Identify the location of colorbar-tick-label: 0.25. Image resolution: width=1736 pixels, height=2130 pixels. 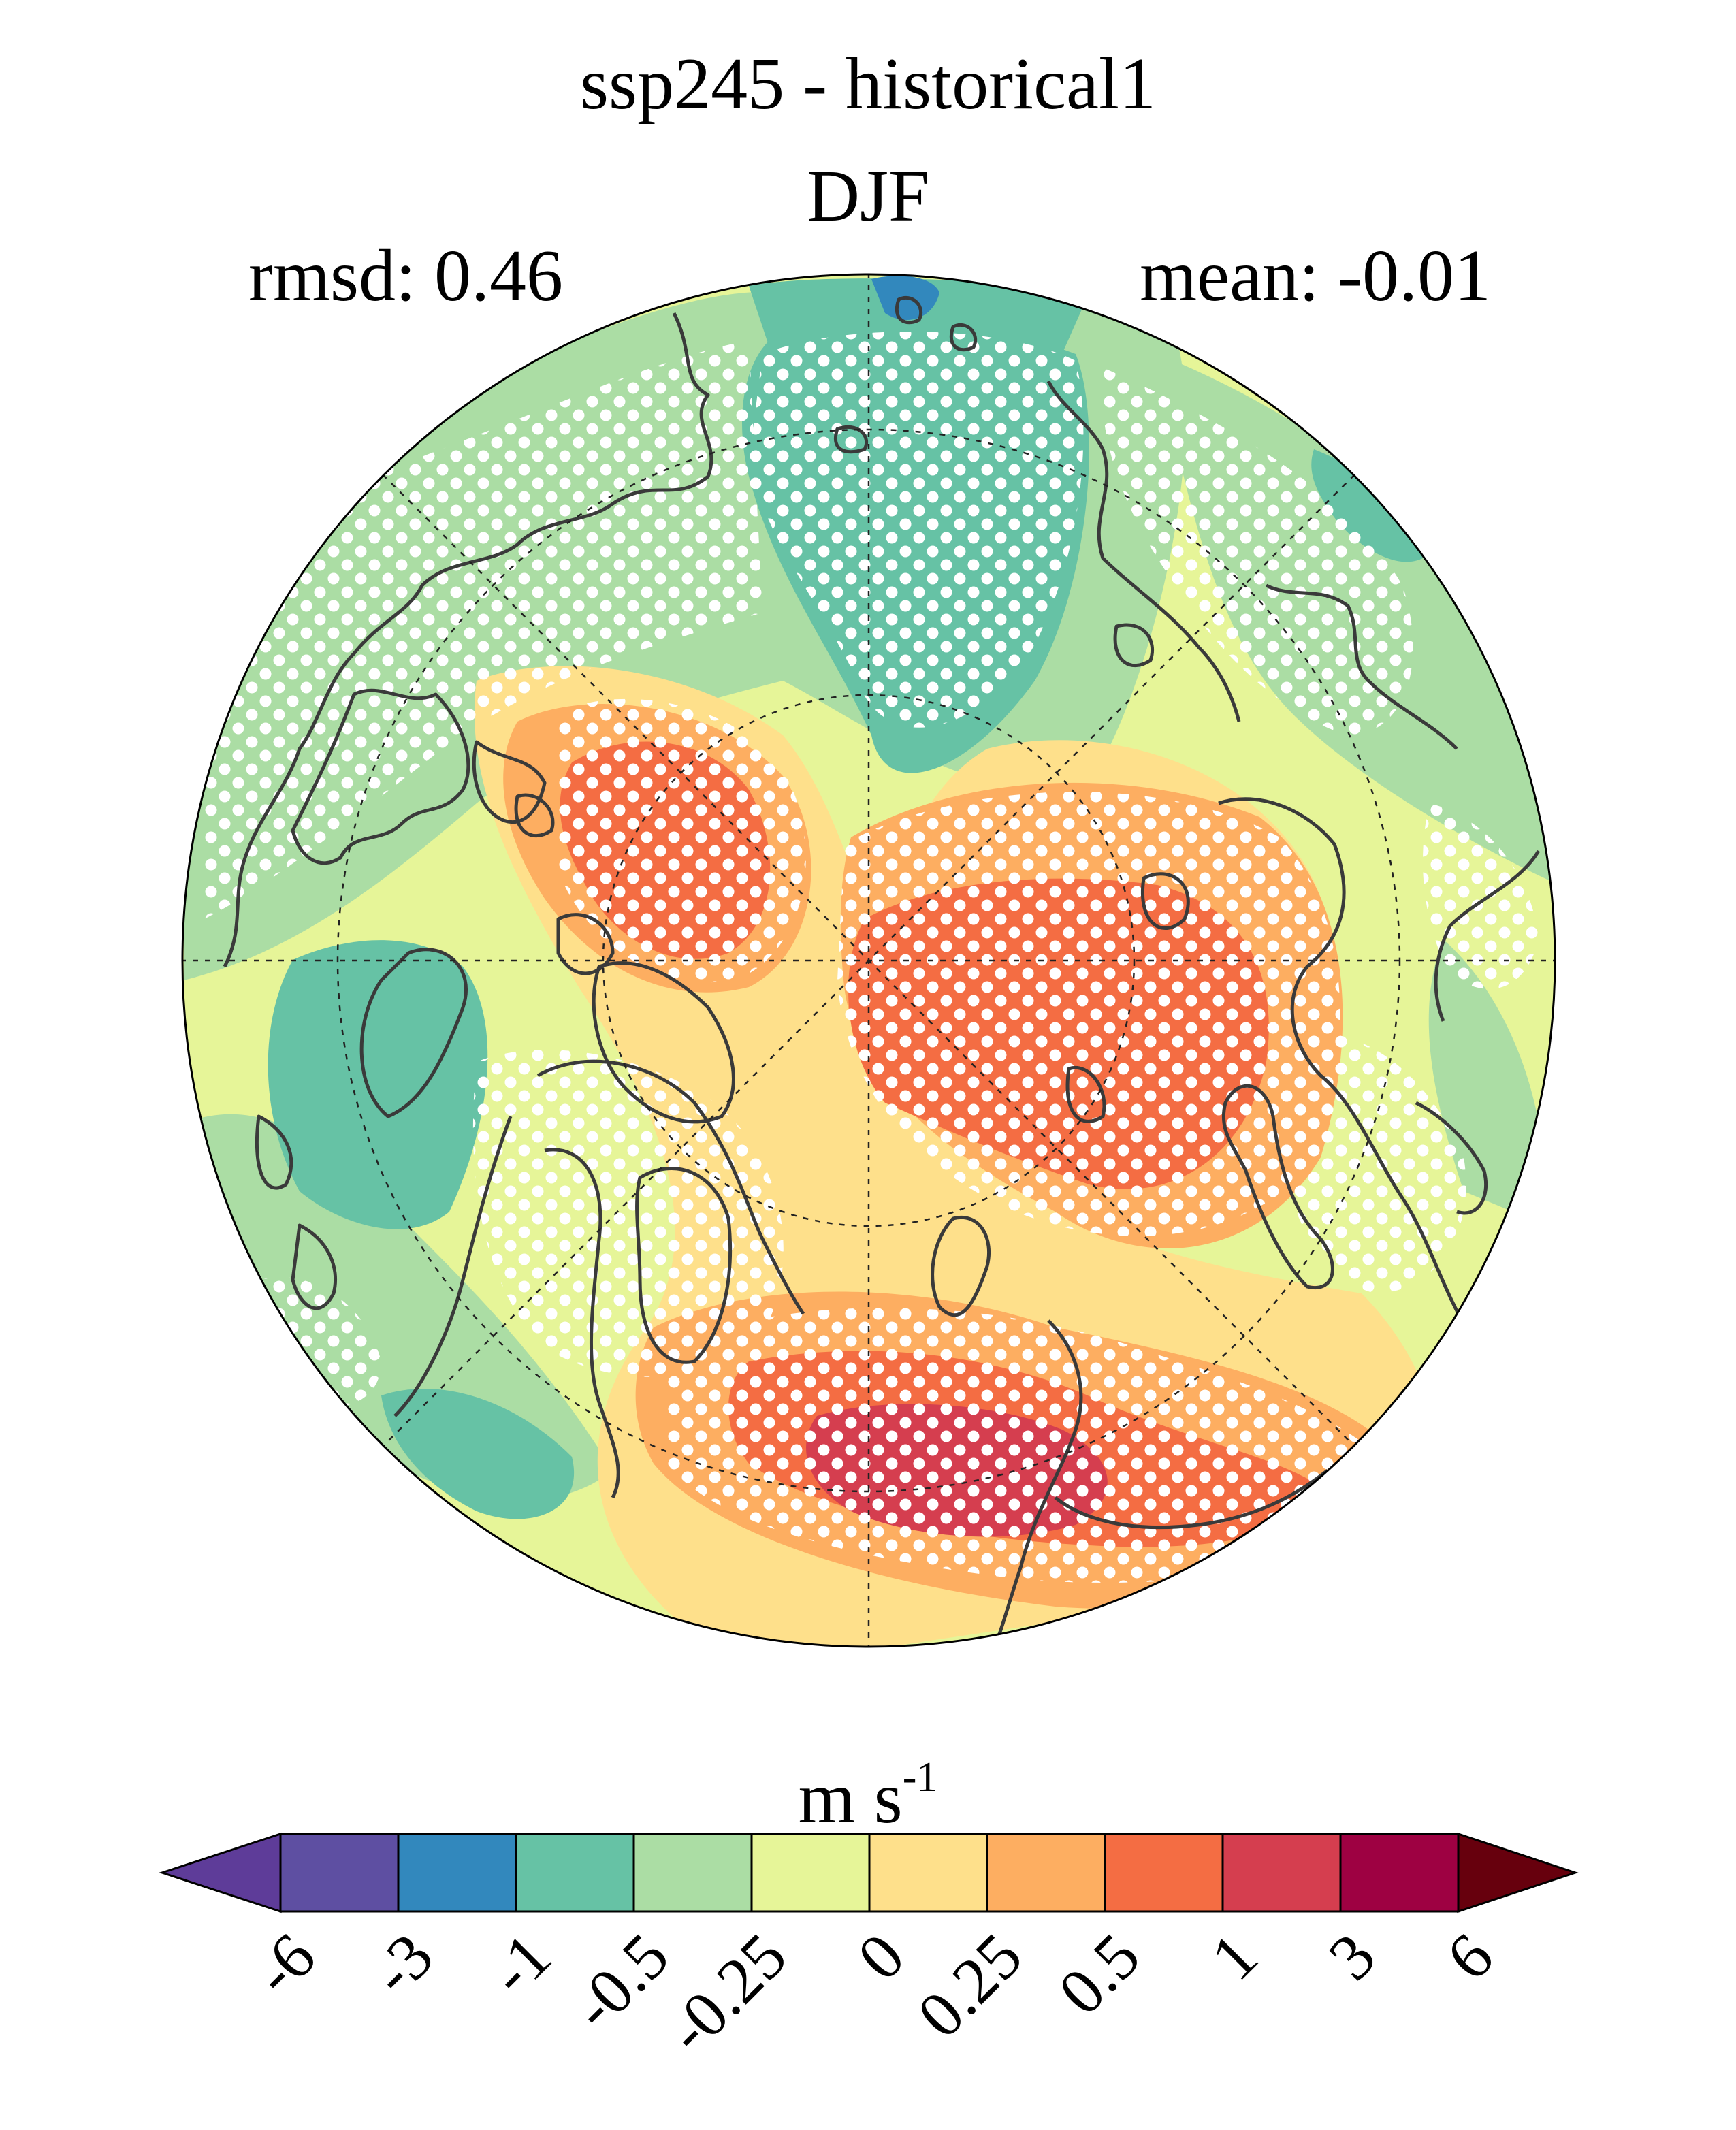
(969, 1985).